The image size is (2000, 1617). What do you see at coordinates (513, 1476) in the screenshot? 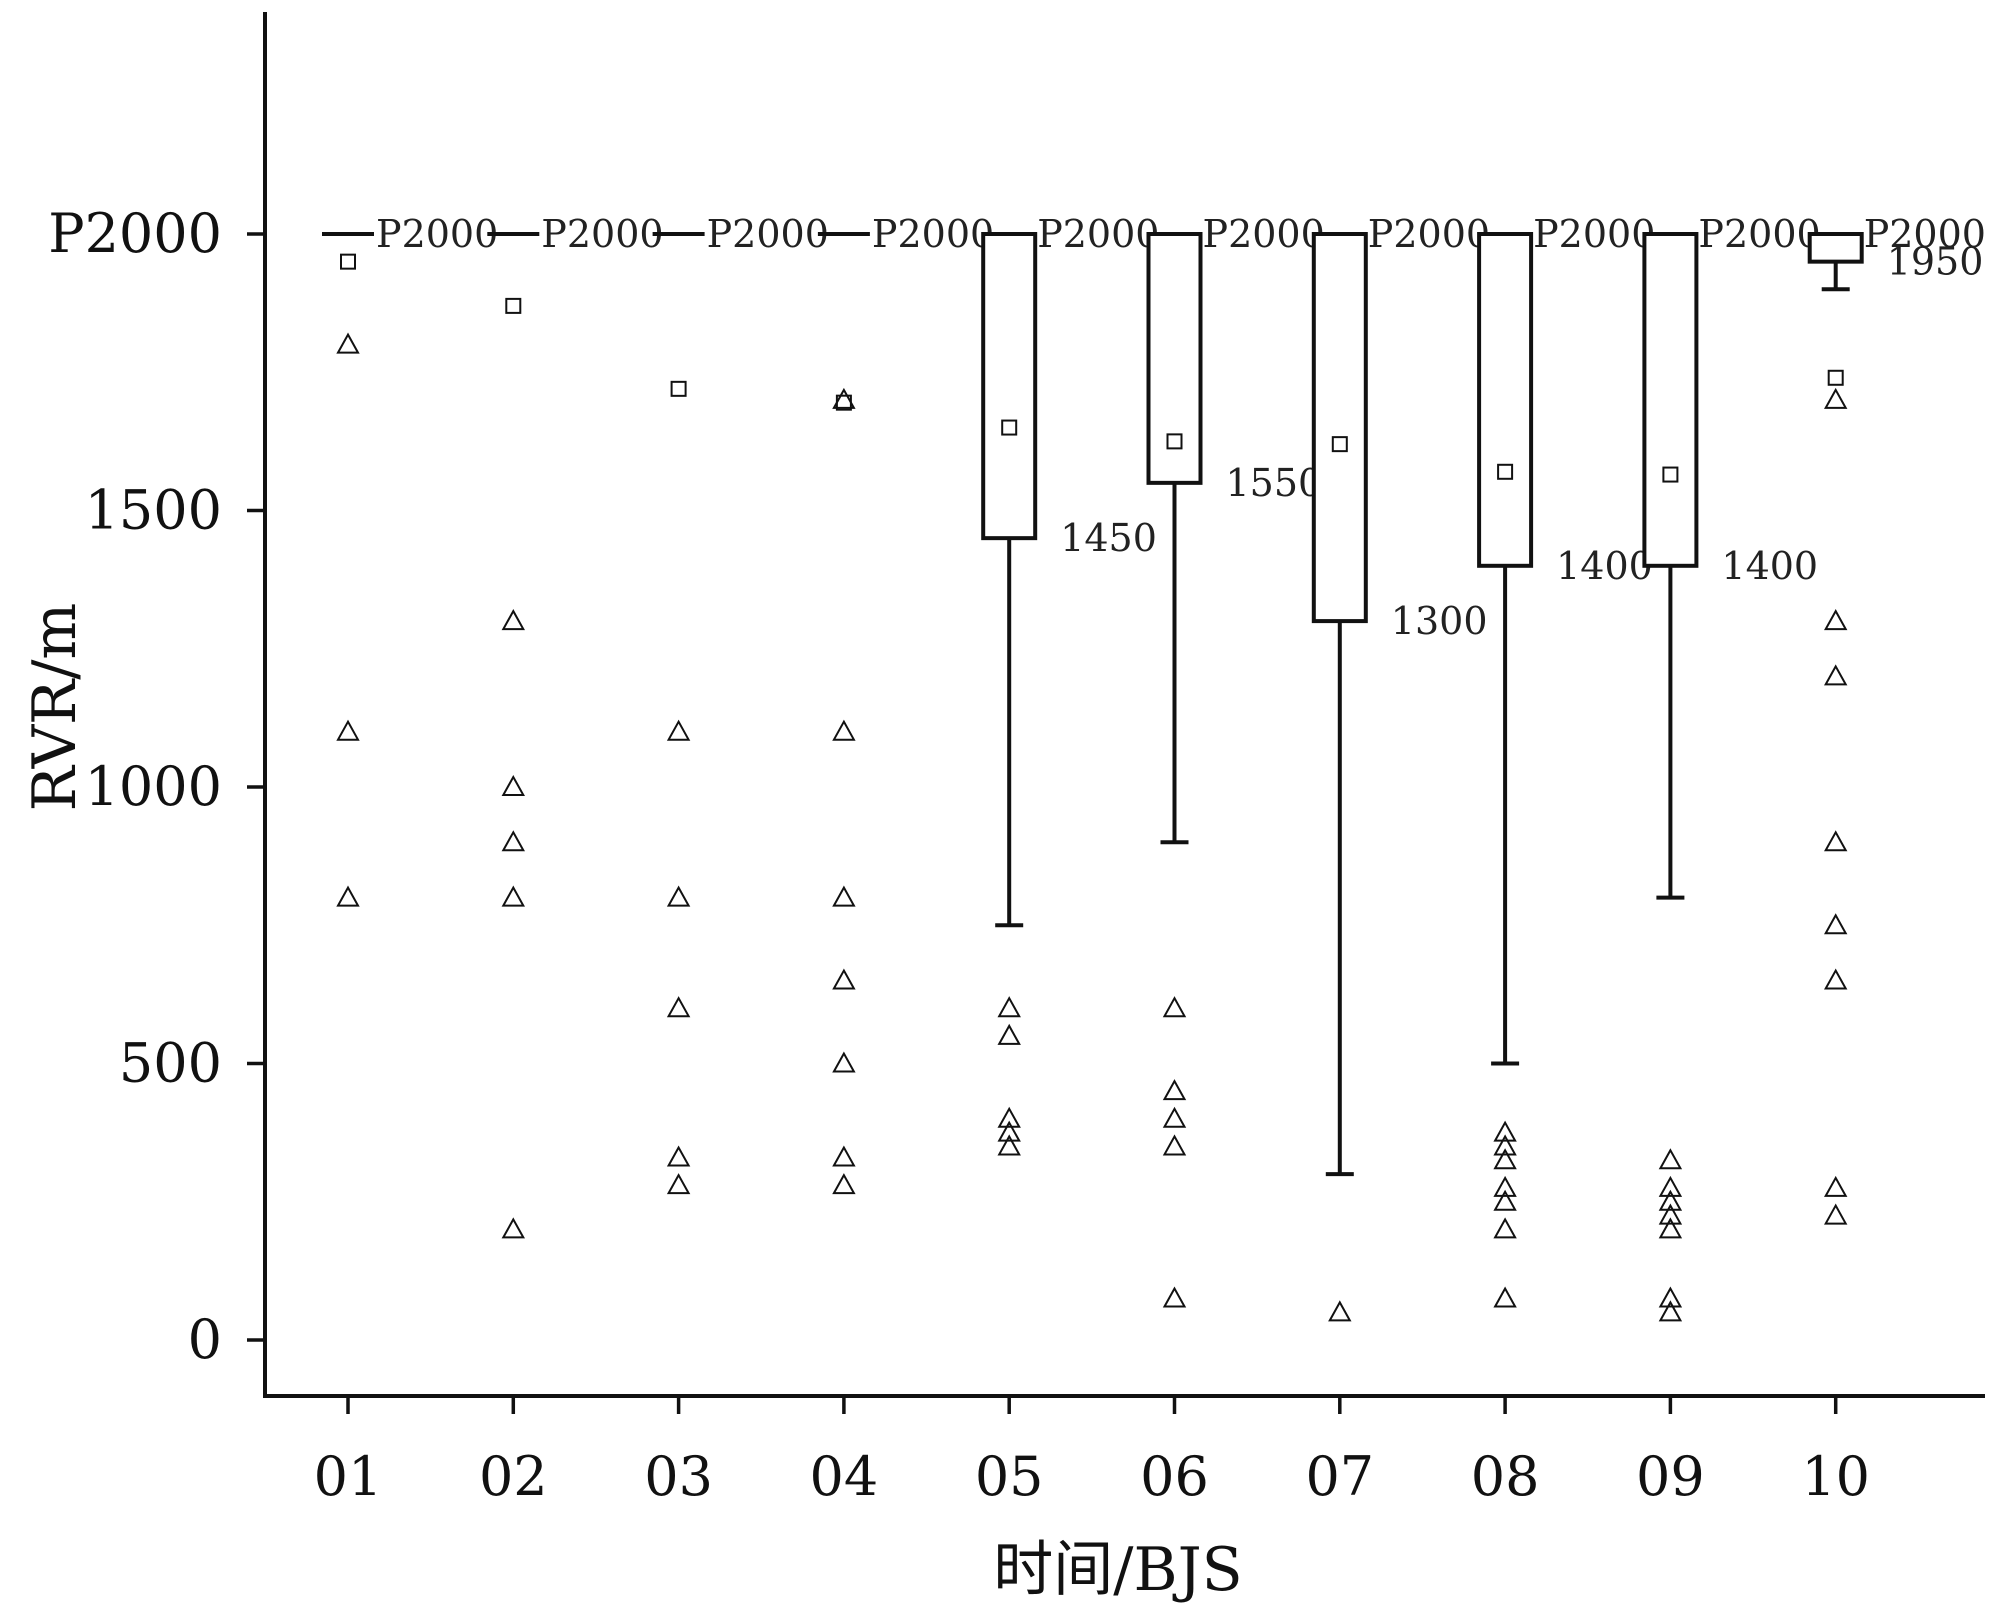
I see `x-tick-label: 02` at bounding box center [513, 1476].